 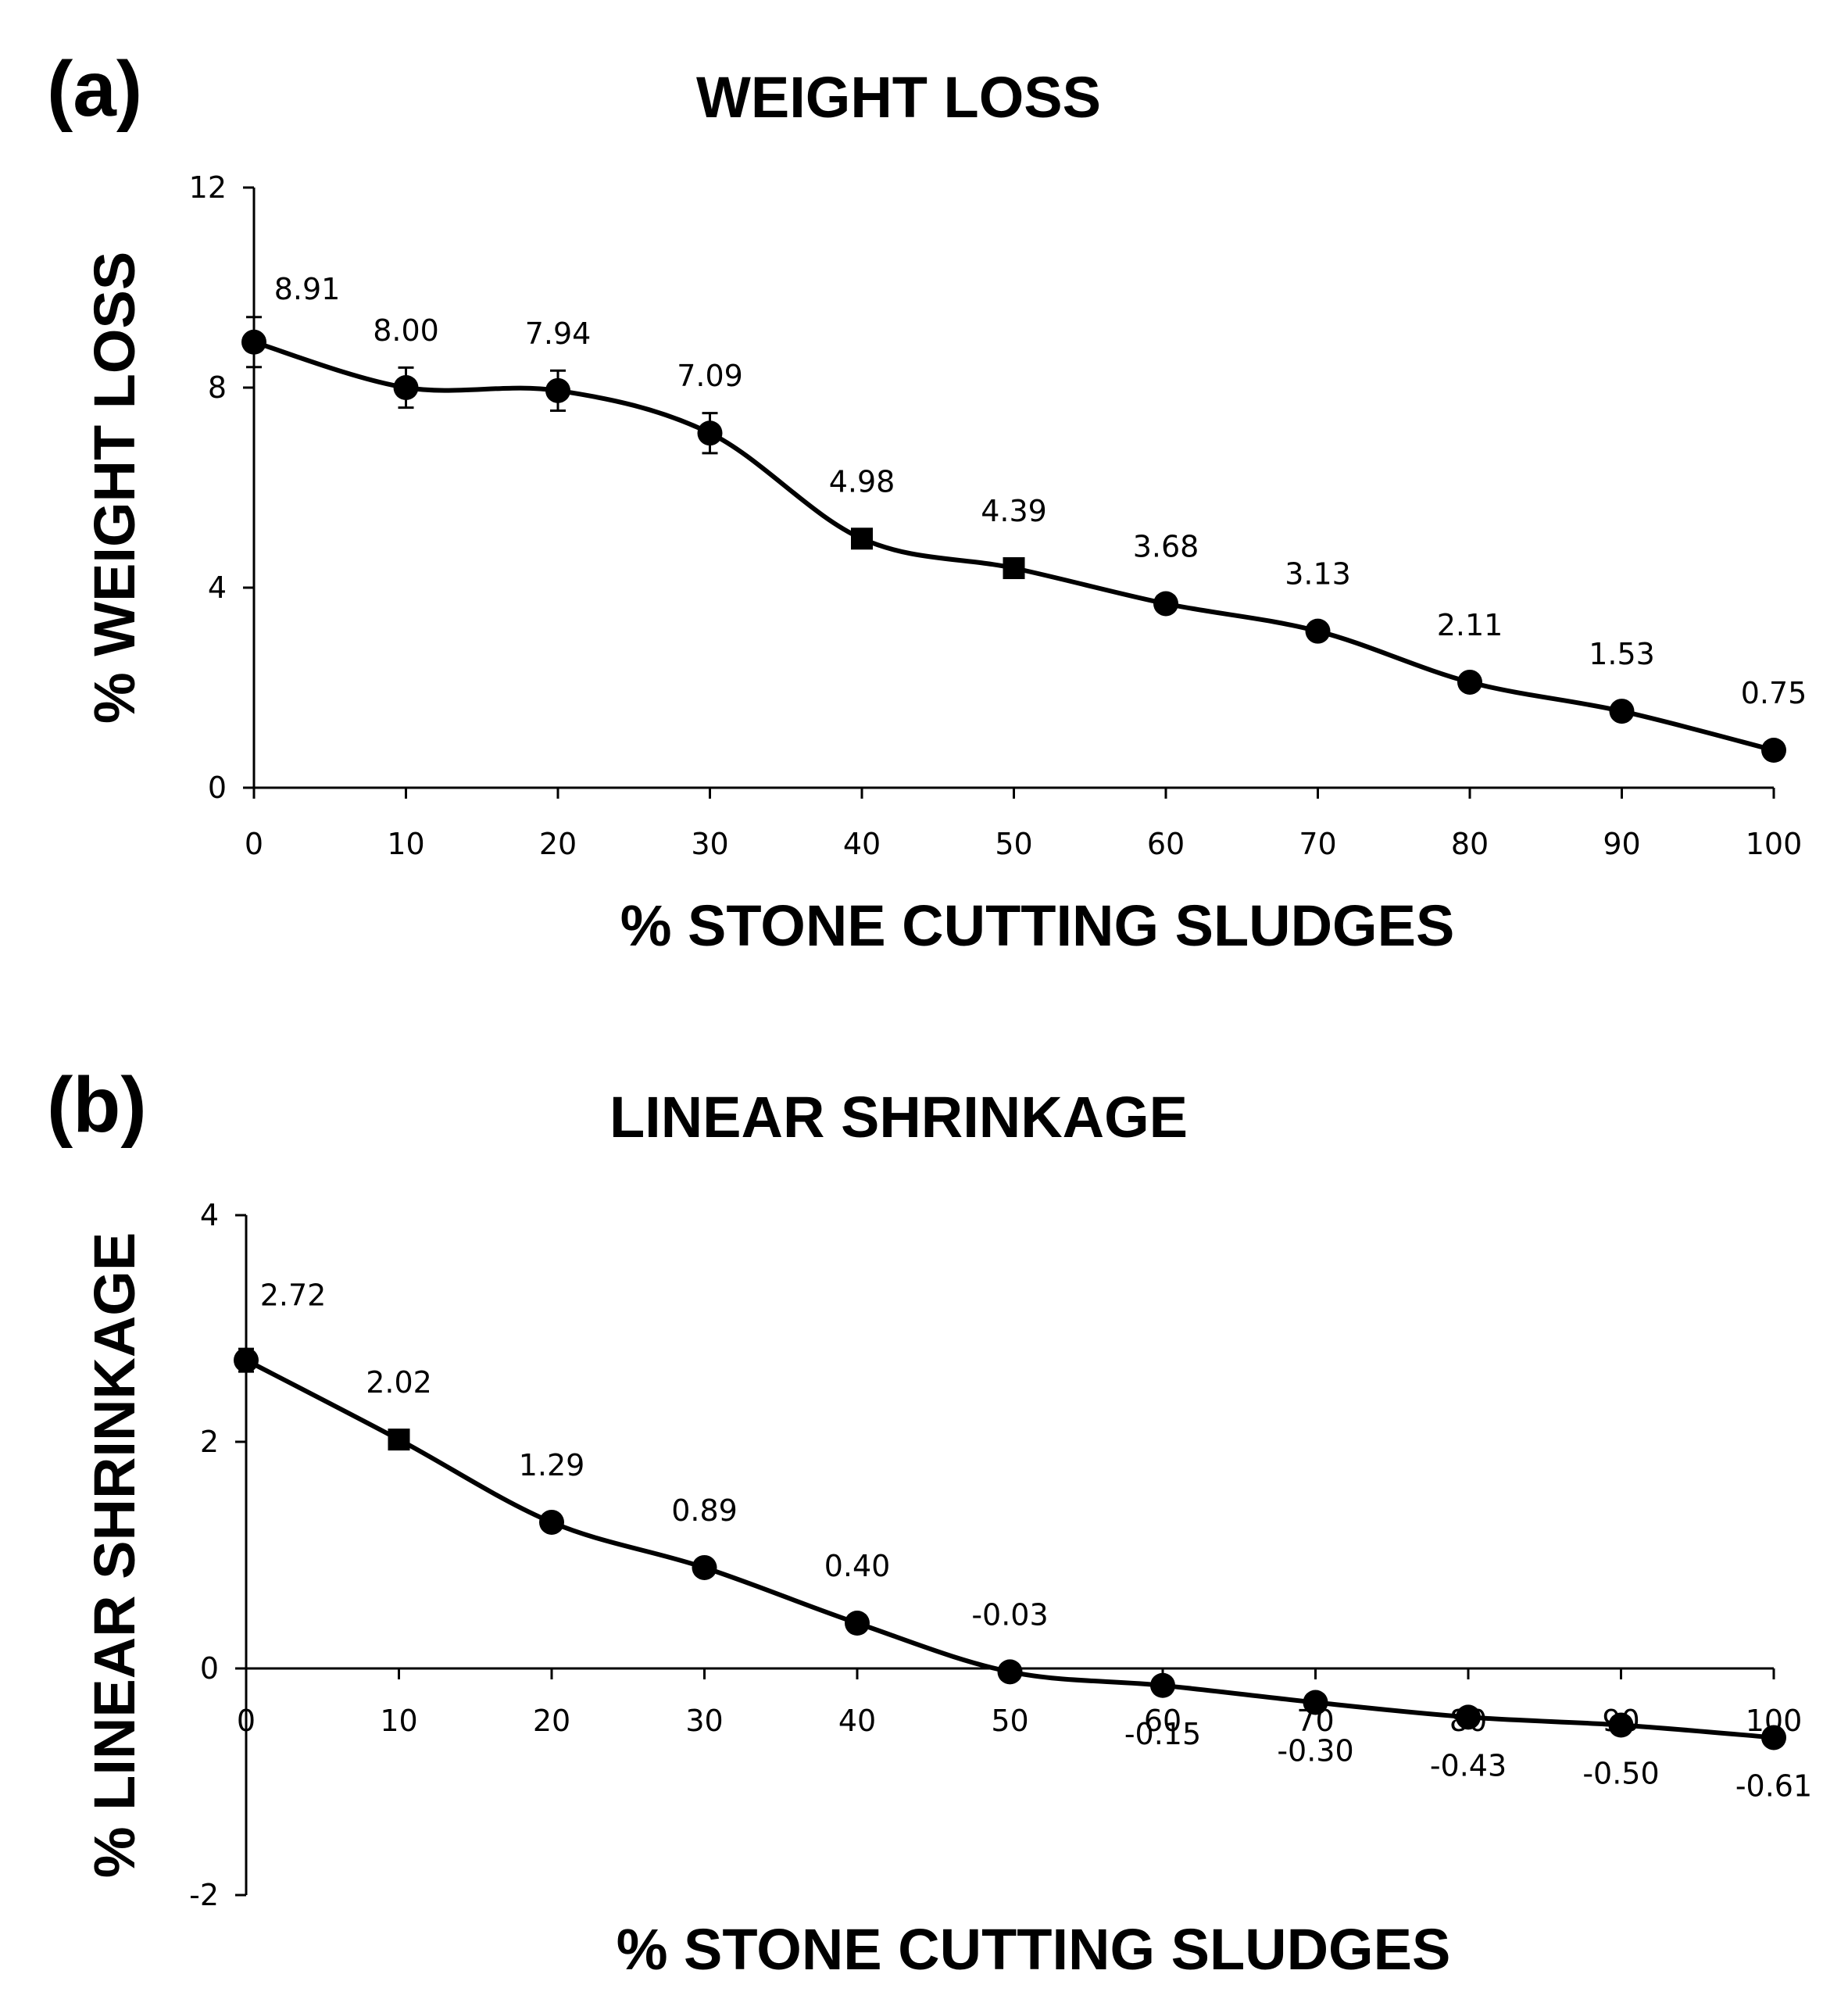 I want to click on chart-title: WEIGHT LOSS, so click(x=898, y=97).